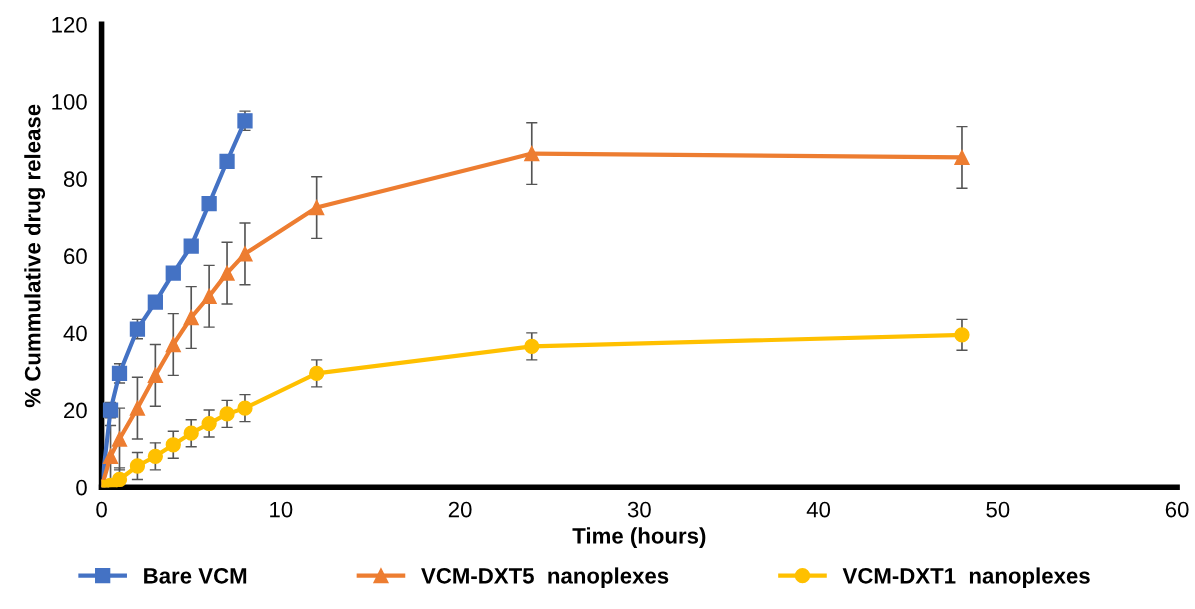  What do you see at coordinates (81, 487) in the screenshot?
I see `y-tick-label: 0` at bounding box center [81, 487].